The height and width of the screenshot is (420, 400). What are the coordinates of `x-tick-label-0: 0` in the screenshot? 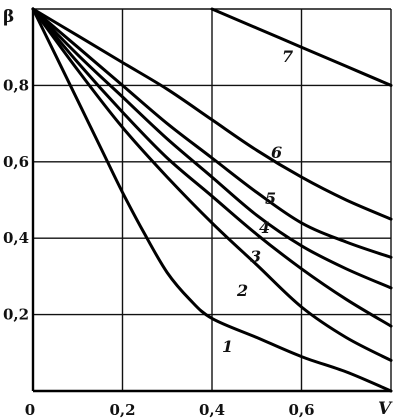 It's located at (30, 410).